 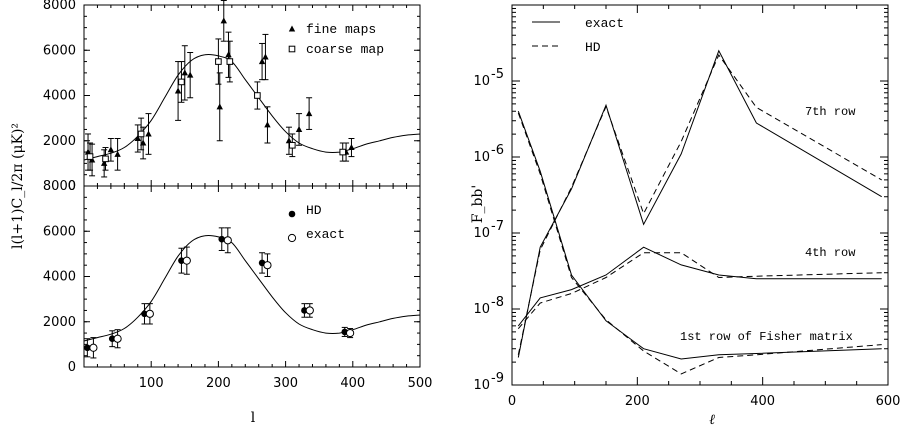 What do you see at coordinates (59, 322) in the screenshot?
I see `y-tick-label: 2000` at bounding box center [59, 322].